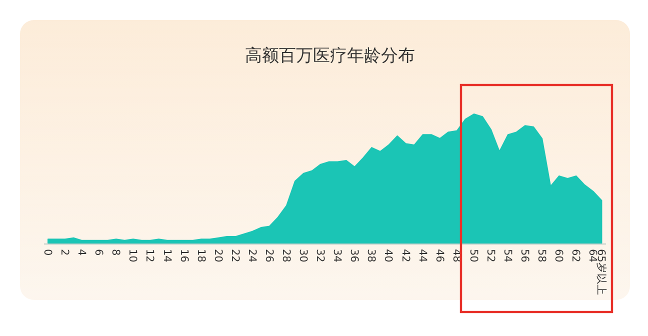 The height and width of the screenshot is (336, 648). I want to click on x-tick-label: 14, so click(166, 256).